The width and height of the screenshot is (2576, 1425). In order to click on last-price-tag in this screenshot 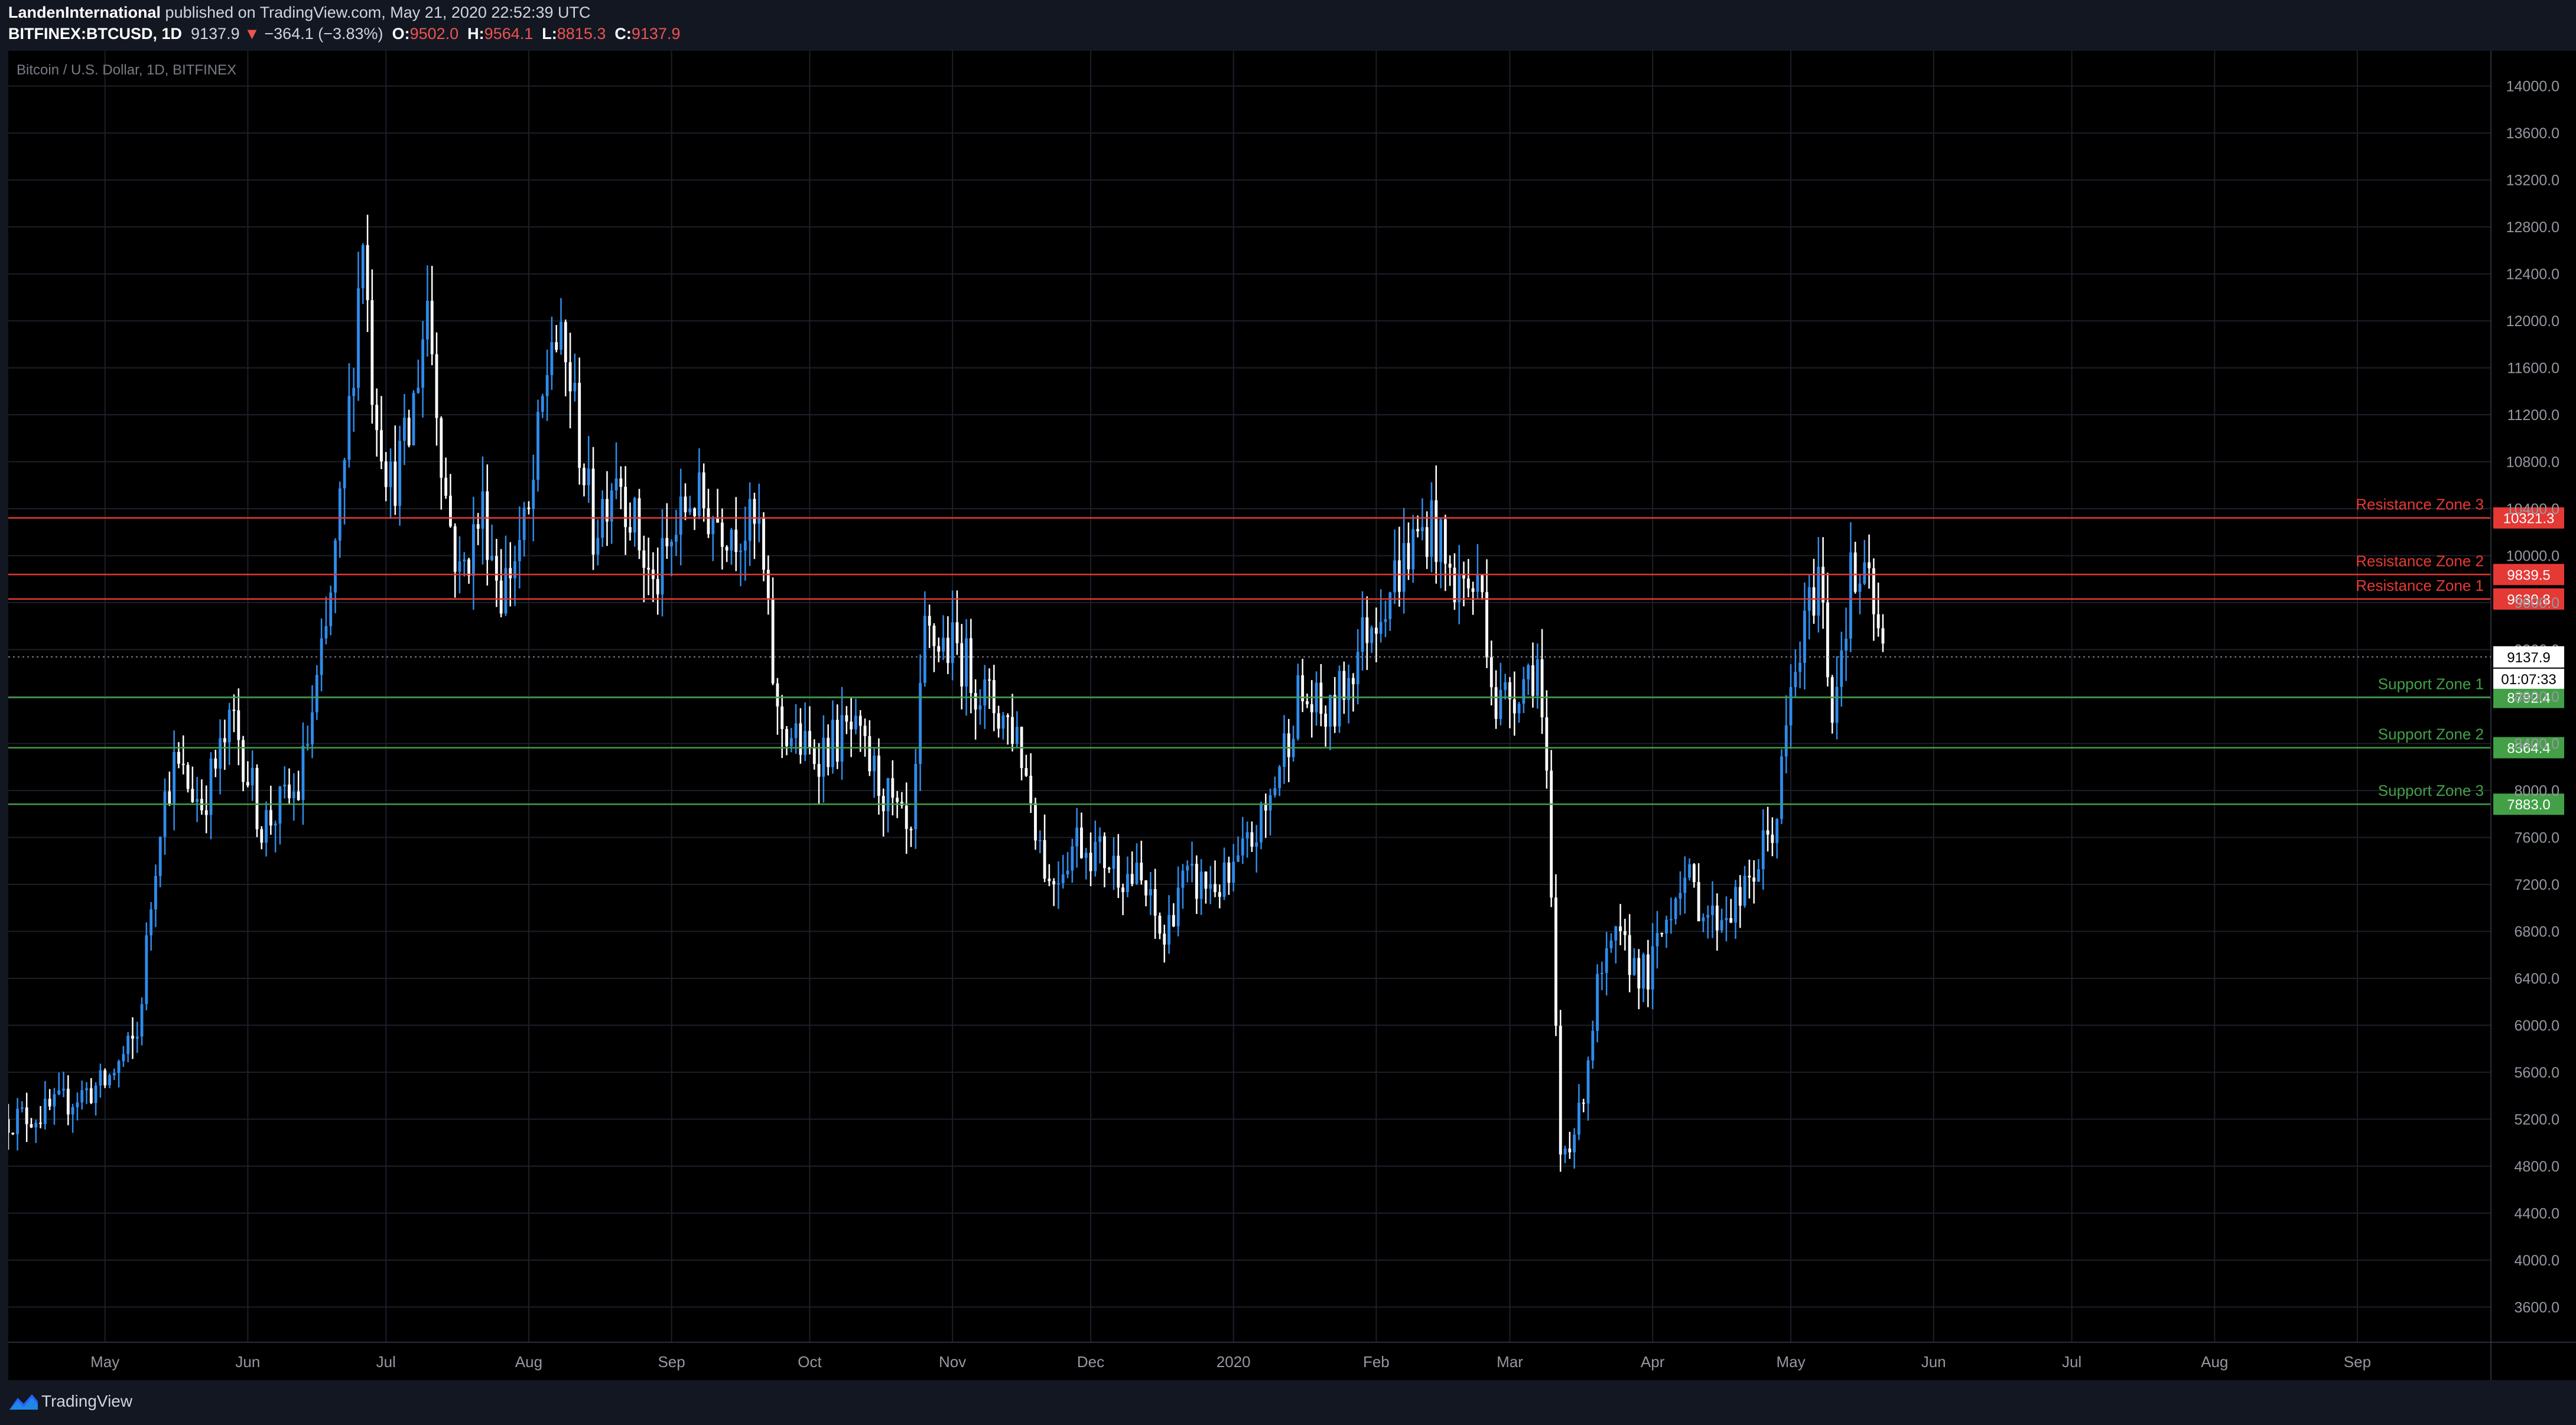, I will do `click(2528, 657)`.